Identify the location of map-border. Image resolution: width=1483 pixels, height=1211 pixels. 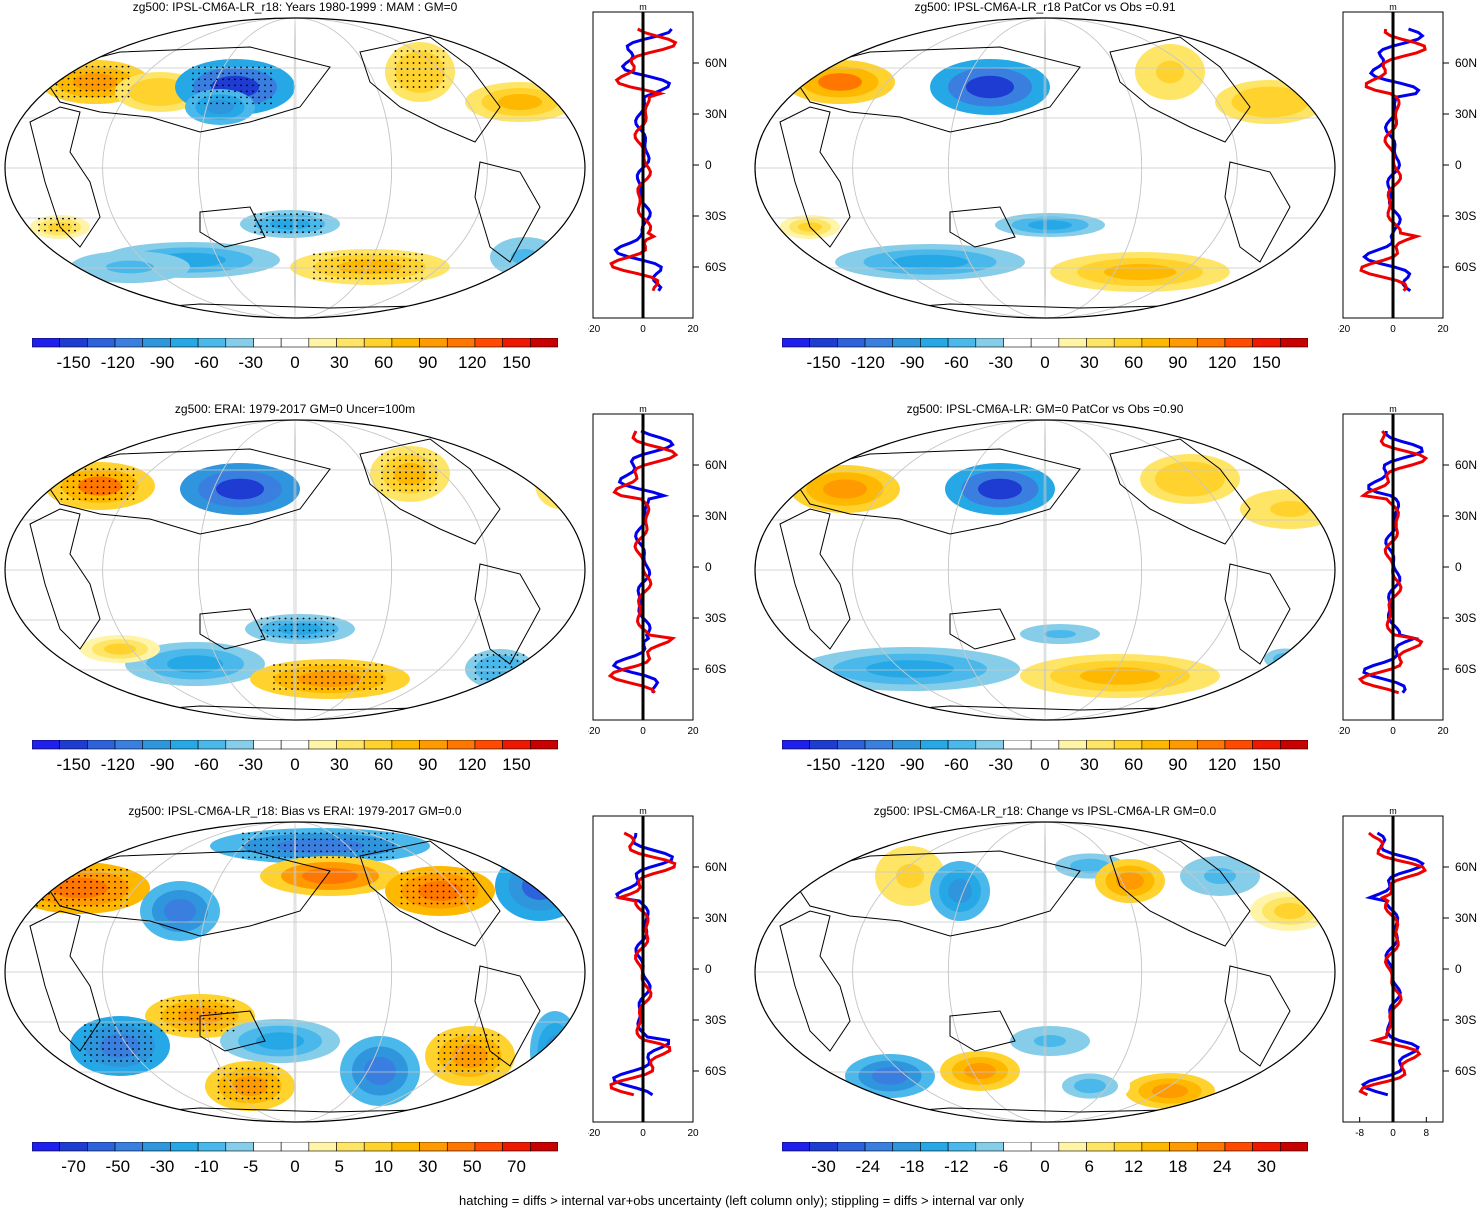
(295, 570).